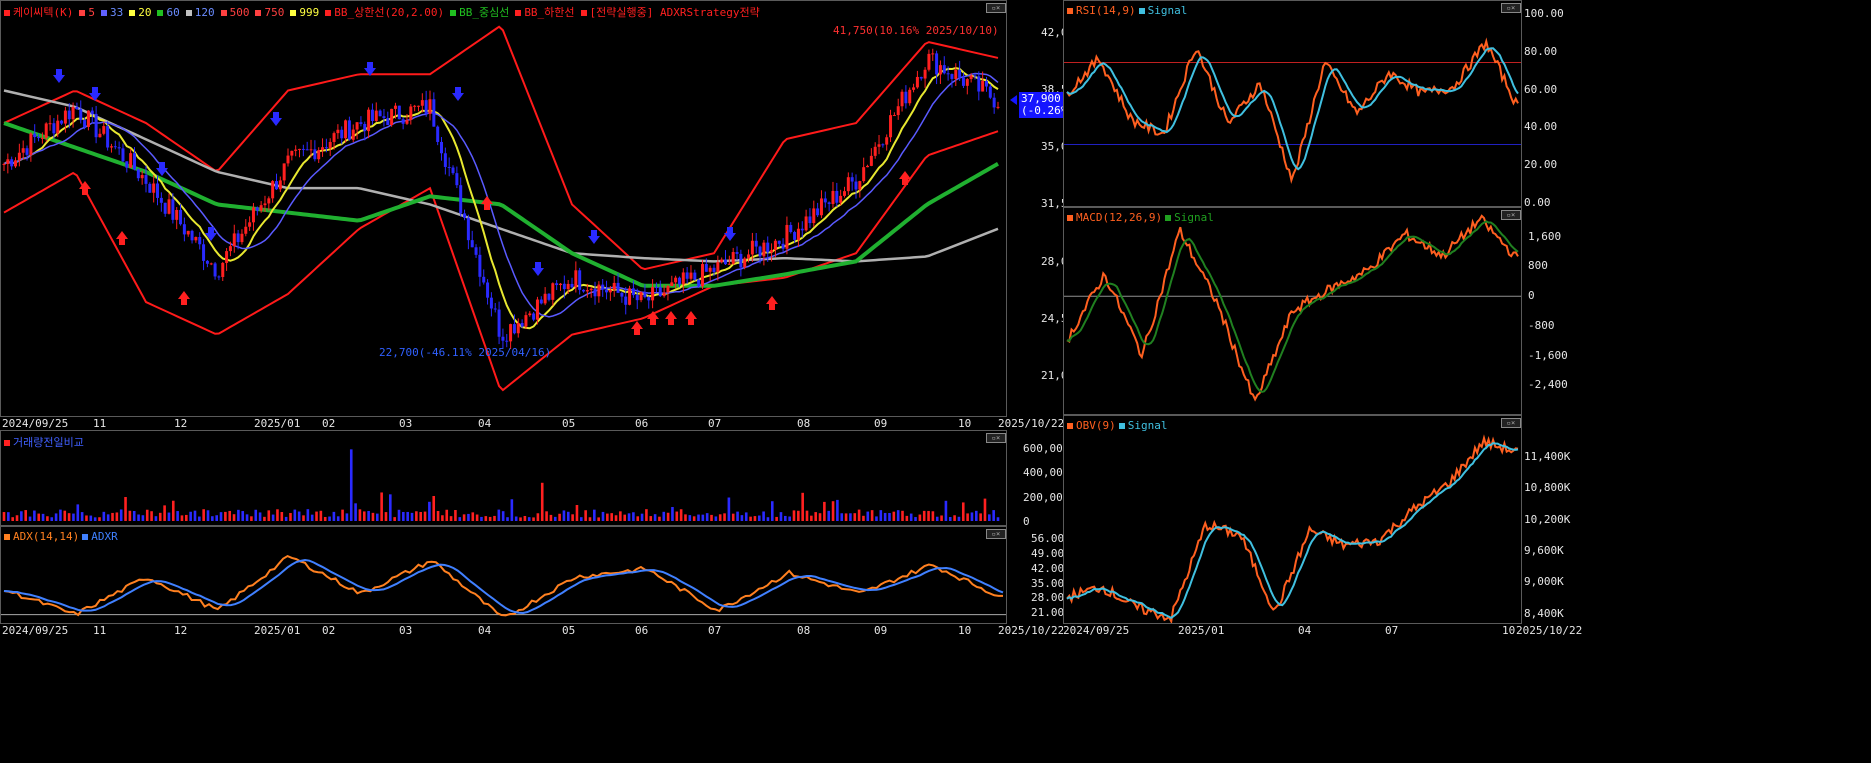 The height and width of the screenshot is (763, 1871). What do you see at coordinates (1047, 110) in the screenshot?
I see `current-change: (-0.26%)` at bounding box center [1047, 110].